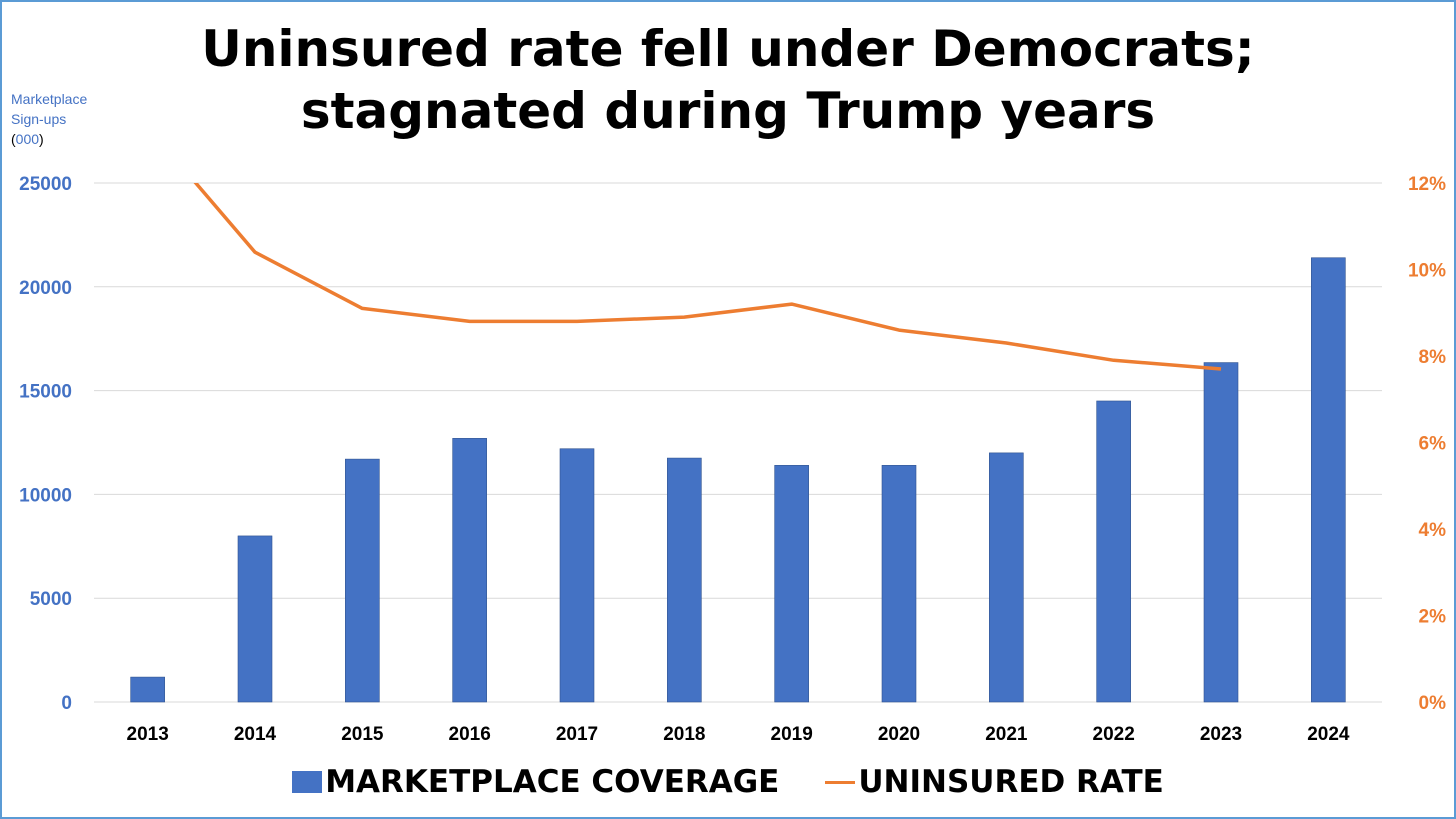 This screenshot has width=1456, height=819. What do you see at coordinates (684, 734) in the screenshot?
I see `x-axis-tick-label: 2018` at bounding box center [684, 734].